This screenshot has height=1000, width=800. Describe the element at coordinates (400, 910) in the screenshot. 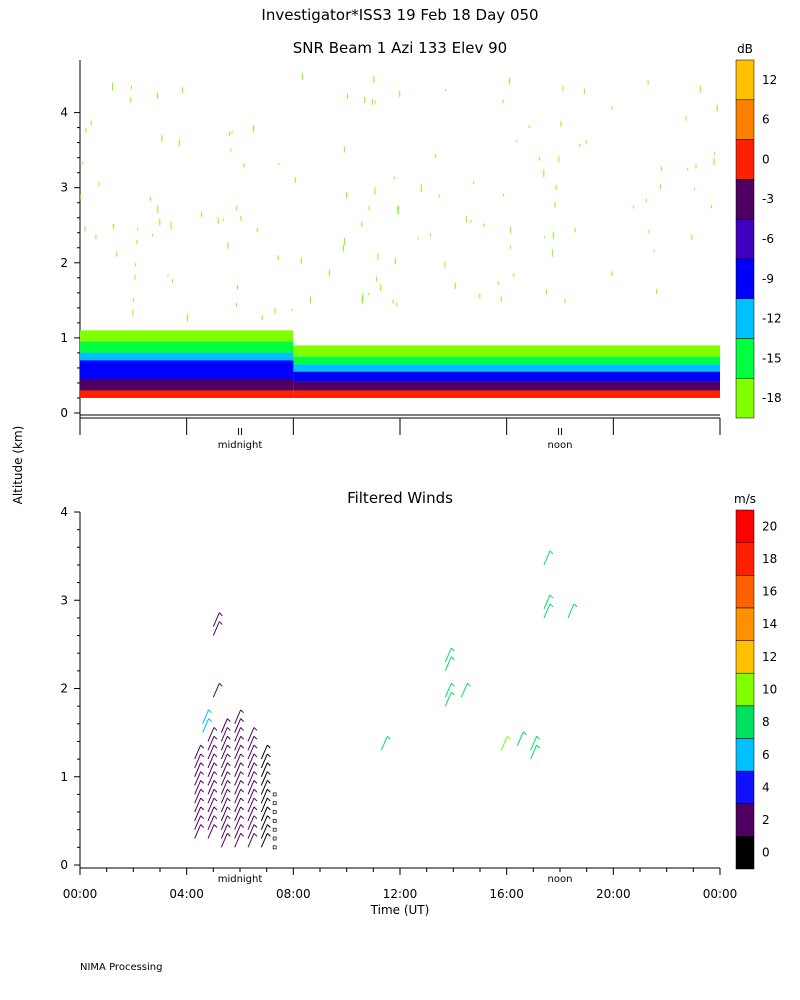

I see `x-axis-label: Time (UT)` at that location.